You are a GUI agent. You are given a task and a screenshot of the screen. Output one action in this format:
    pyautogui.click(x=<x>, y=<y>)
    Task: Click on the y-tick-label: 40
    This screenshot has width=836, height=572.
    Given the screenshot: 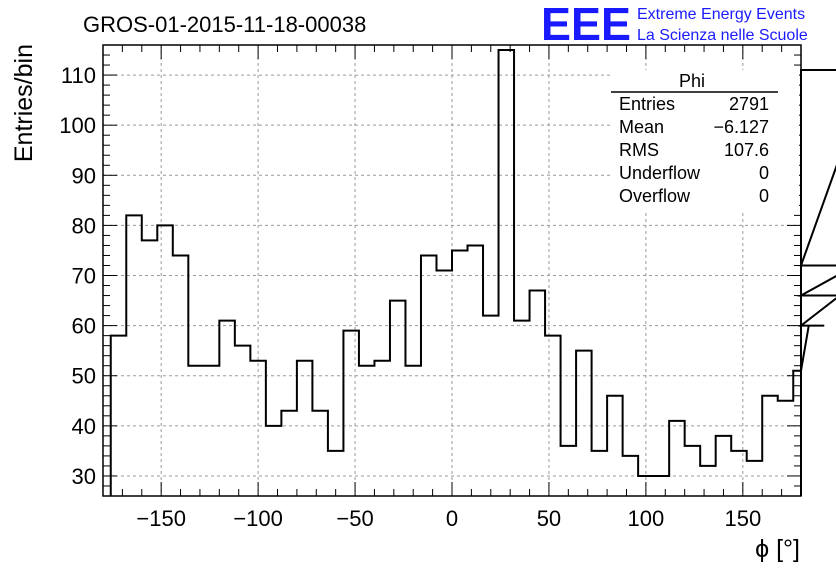 What is the action you would take?
    pyautogui.click(x=84, y=426)
    